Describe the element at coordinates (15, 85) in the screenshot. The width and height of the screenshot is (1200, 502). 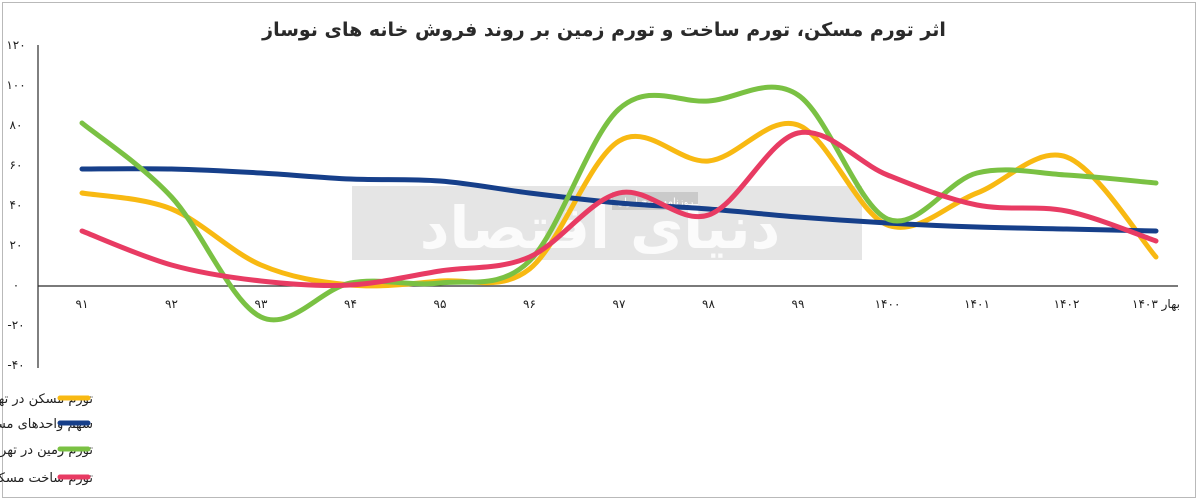
I see `y-tick-label: ۱۰۰` at that location.